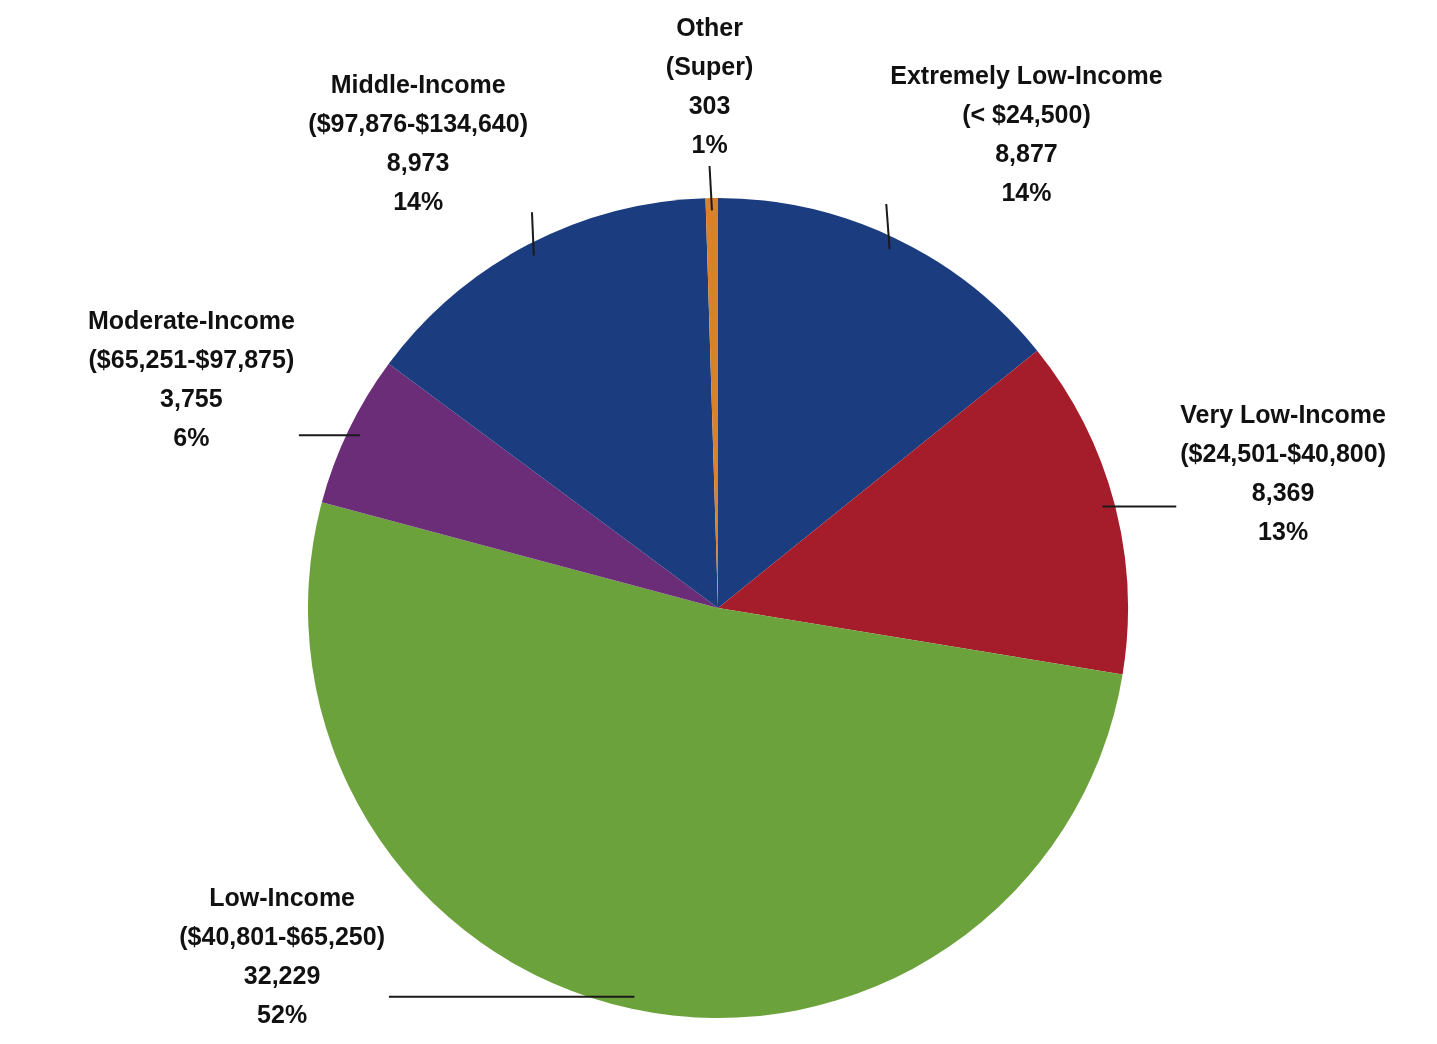 This screenshot has width=1437, height=1044. What do you see at coordinates (1283, 511) in the screenshot?
I see `data-label: 8,369 13%` at bounding box center [1283, 511].